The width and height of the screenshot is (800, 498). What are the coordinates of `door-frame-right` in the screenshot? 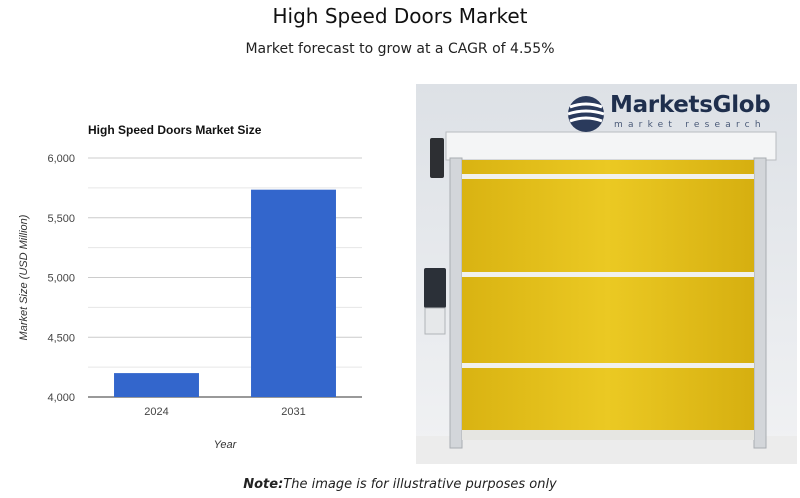 It's located at (760, 303).